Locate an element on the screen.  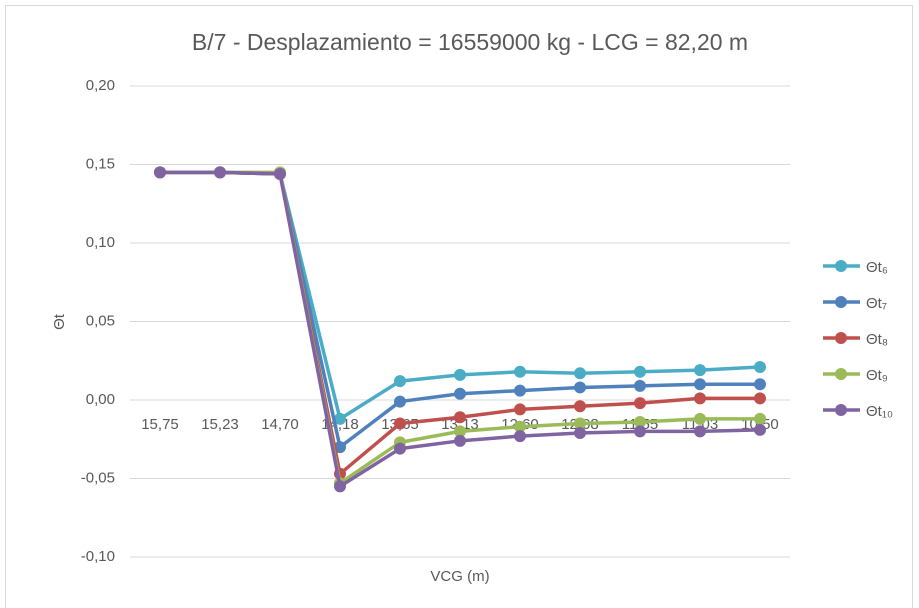
x-tick-label: 15,23 is located at coordinates (220, 424).